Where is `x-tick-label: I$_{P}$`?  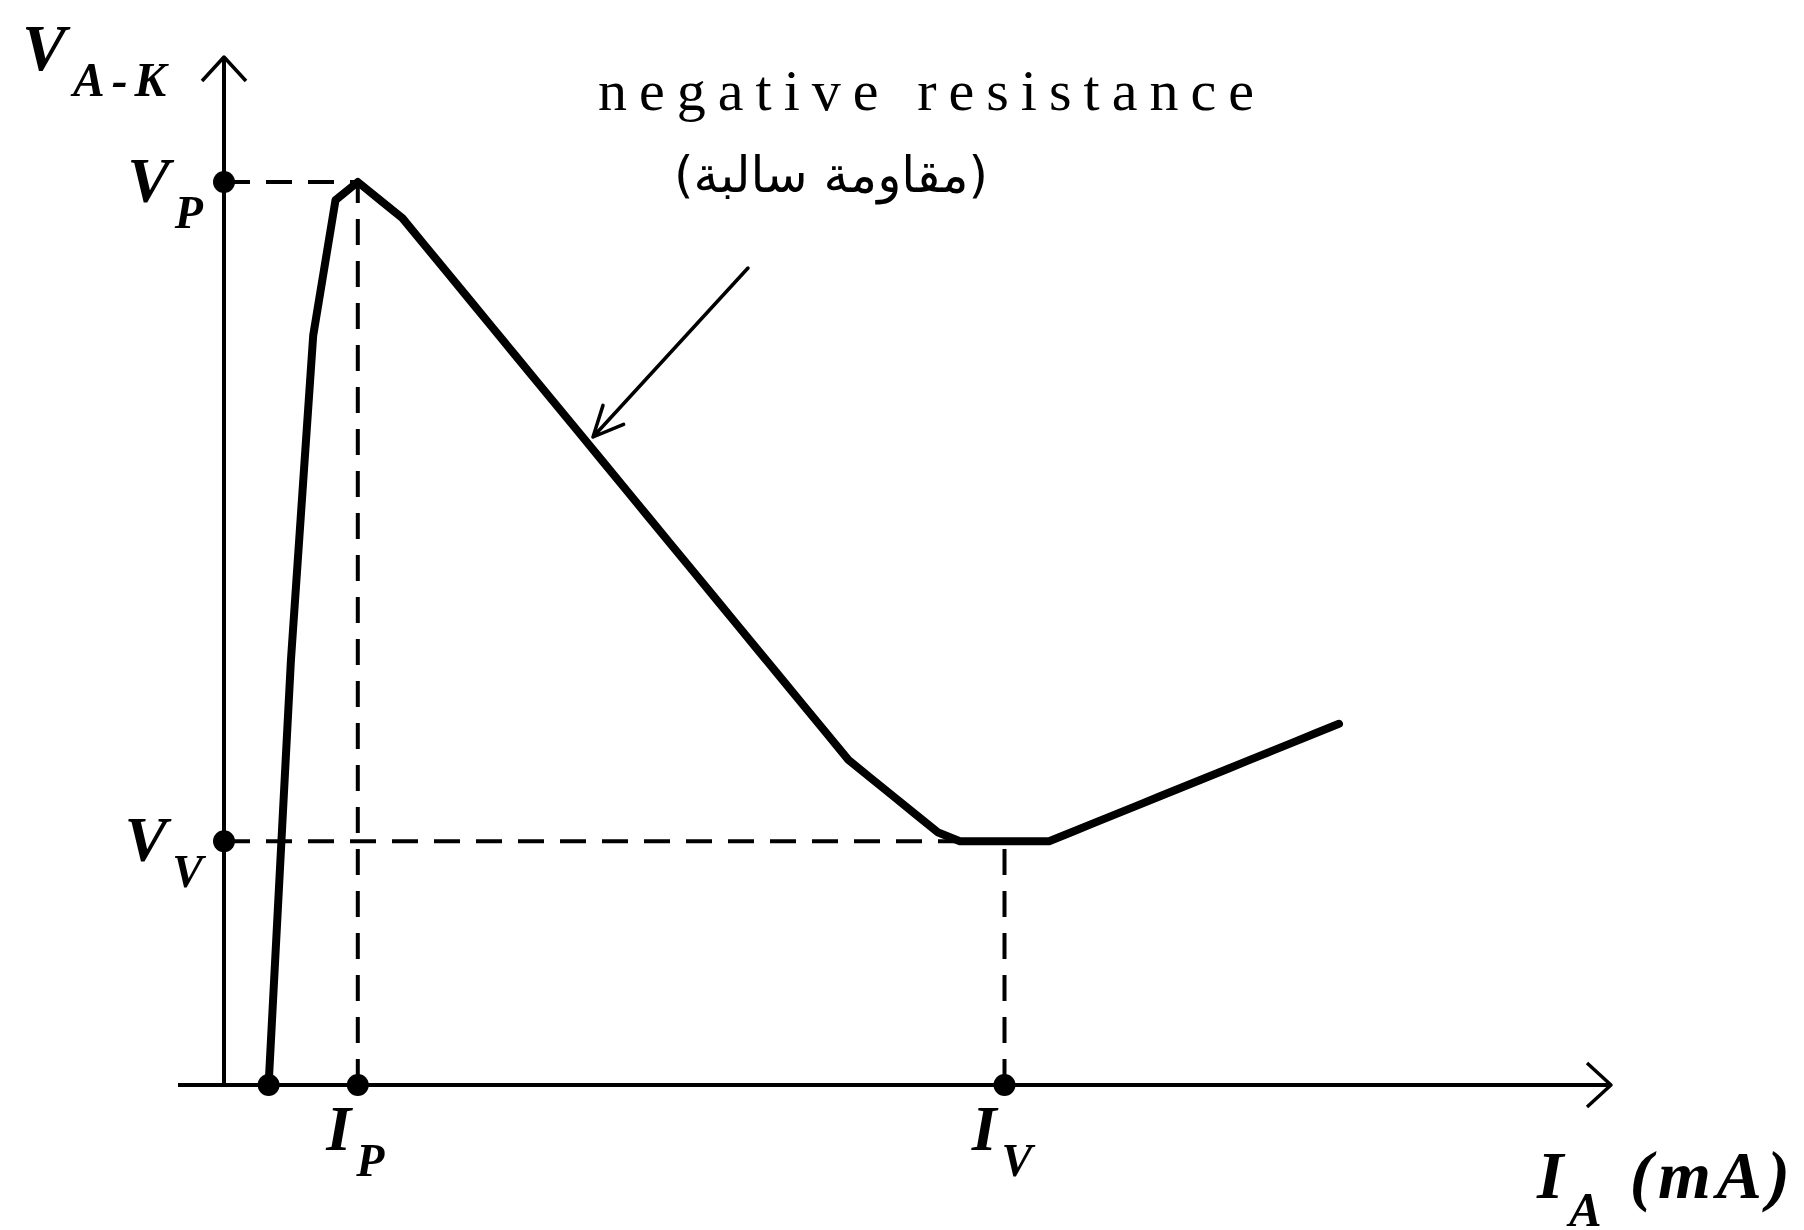 x-tick-label: I$_{P}$ is located at coordinates (357, 1139).